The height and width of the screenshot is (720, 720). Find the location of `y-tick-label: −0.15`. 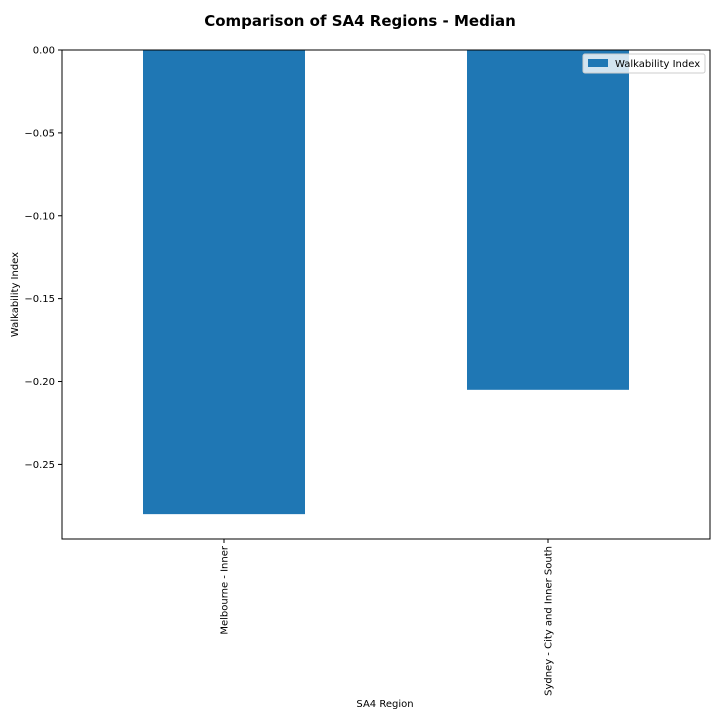

y-tick-label: −0.15 is located at coordinates (39, 299).